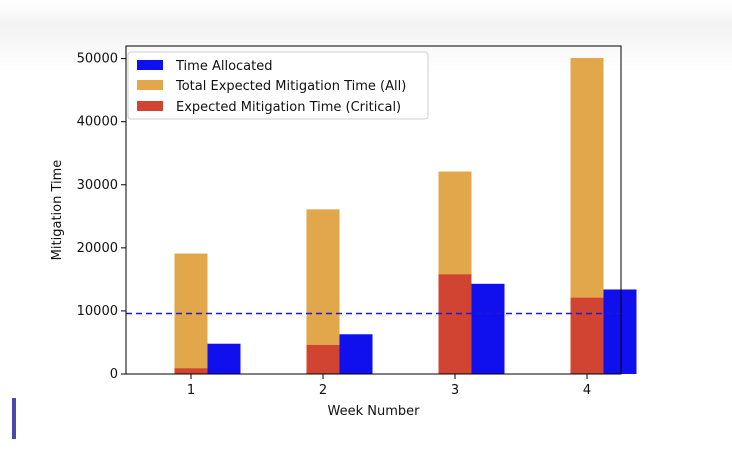 This screenshot has width=732, height=450. What do you see at coordinates (97, 248) in the screenshot?
I see `y-tick-label-20000: 20000` at bounding box center [97, 248].